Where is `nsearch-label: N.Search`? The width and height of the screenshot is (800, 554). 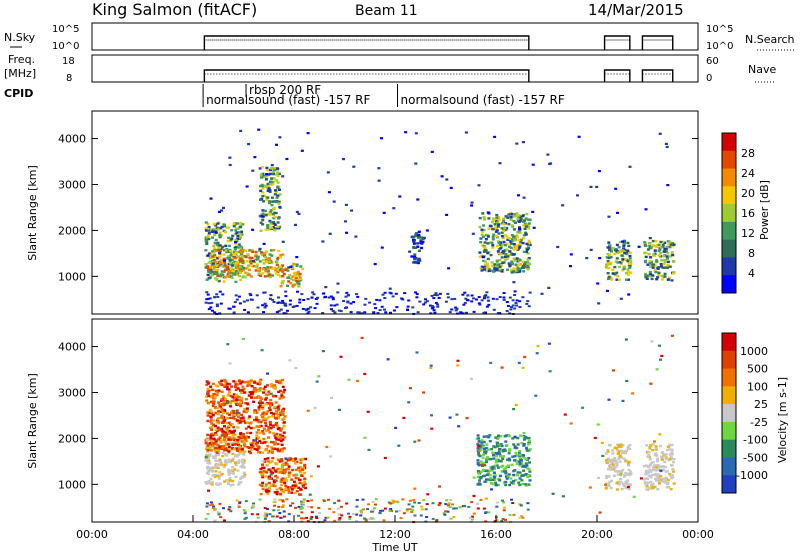 nsearch-label: N.Search is located at coordinates (770, 39).